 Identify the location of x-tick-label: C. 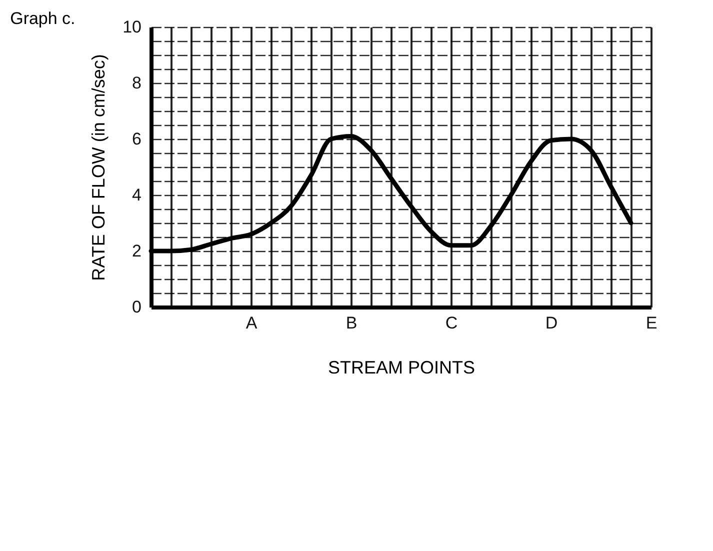
(451, 323).